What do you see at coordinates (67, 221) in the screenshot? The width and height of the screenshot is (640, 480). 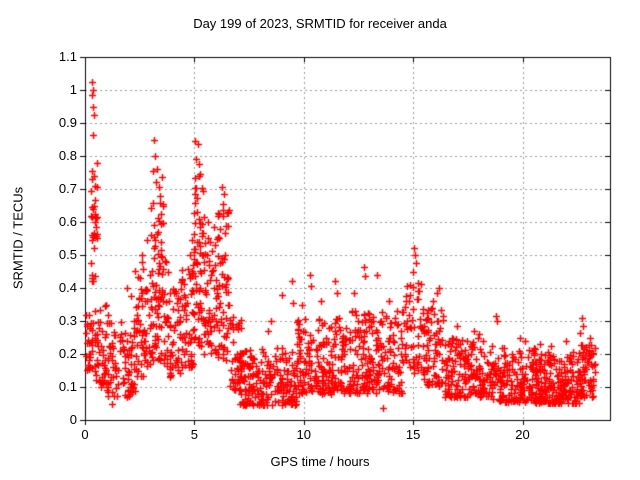 I see `y-tick-label: 0.6` at bounding box center [67, 221].